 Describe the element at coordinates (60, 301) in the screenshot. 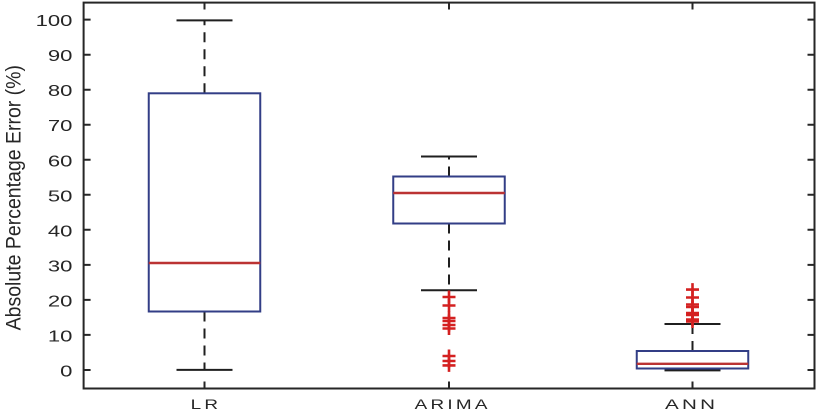

I see `svg-text: 20` at that location.